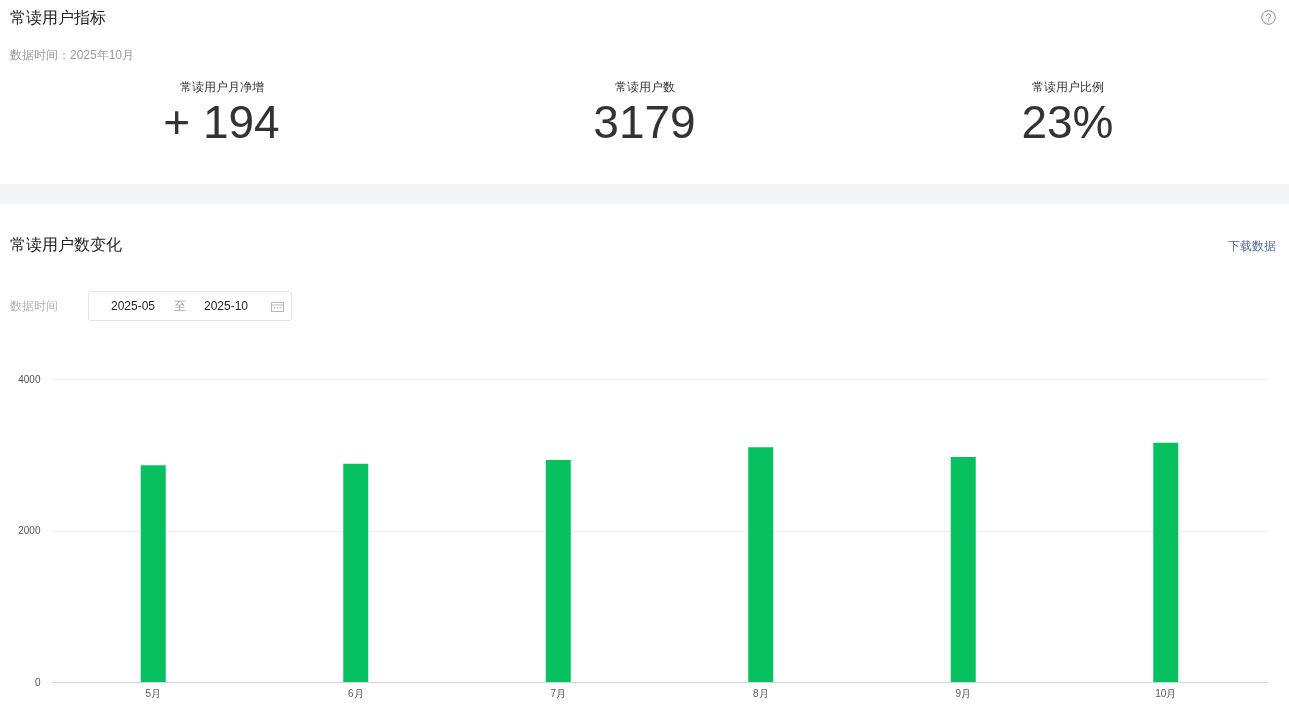 This screenshot has width=1289, height=710. What do you see at coordinates (1067, 87) in the screenshot?
I see `text: 常读用户比例` at bounding box center [1067, 87].